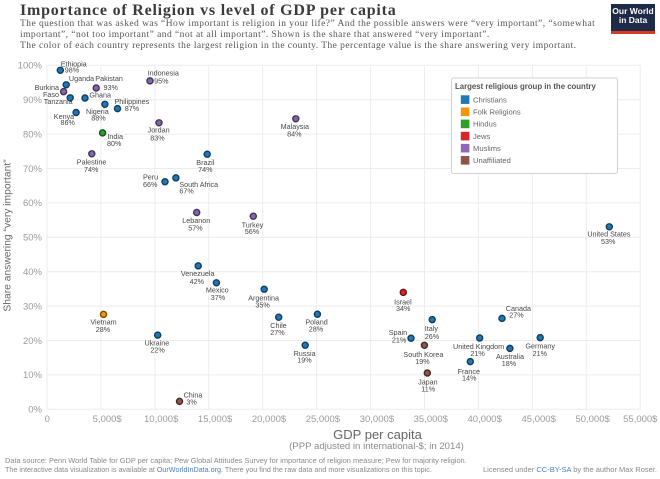  Describe the element at coordinates (81, 78) in the screenshot. I see `svg-text: Uganda` at that location.